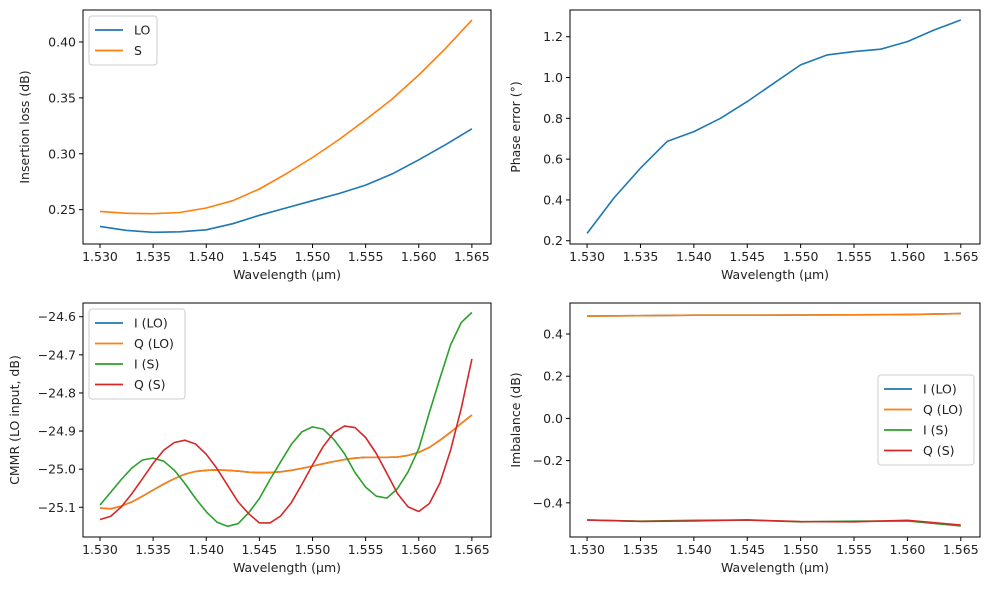 The image size is (989, 590). What do you see at coordinates (553, 118) in the screenshot?
I see `y-tick-label: 0.8` at bounding box center [553, 118].